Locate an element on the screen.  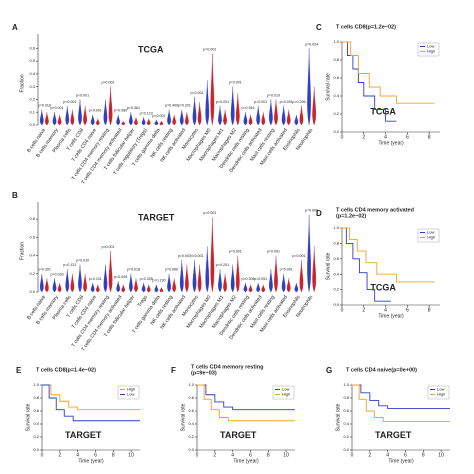
p-value-label: p=0.301 is located at coordinates (44, 270).